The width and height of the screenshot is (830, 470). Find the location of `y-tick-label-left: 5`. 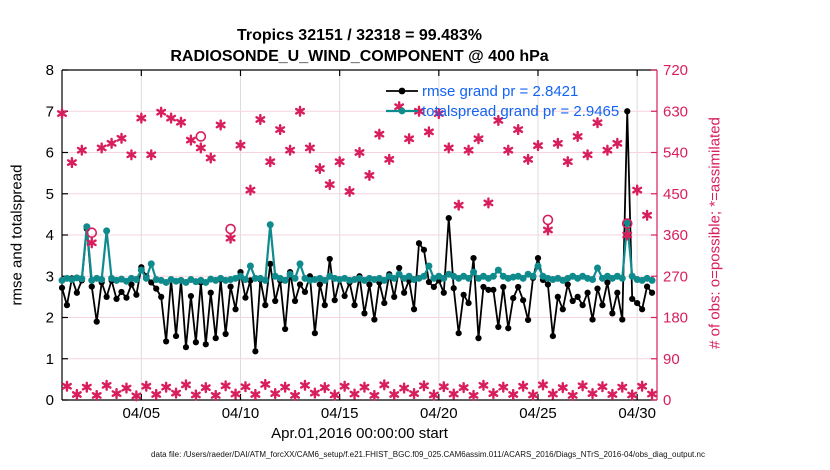

y-tick-label-left: 5 is located at coordinates (50, 194).